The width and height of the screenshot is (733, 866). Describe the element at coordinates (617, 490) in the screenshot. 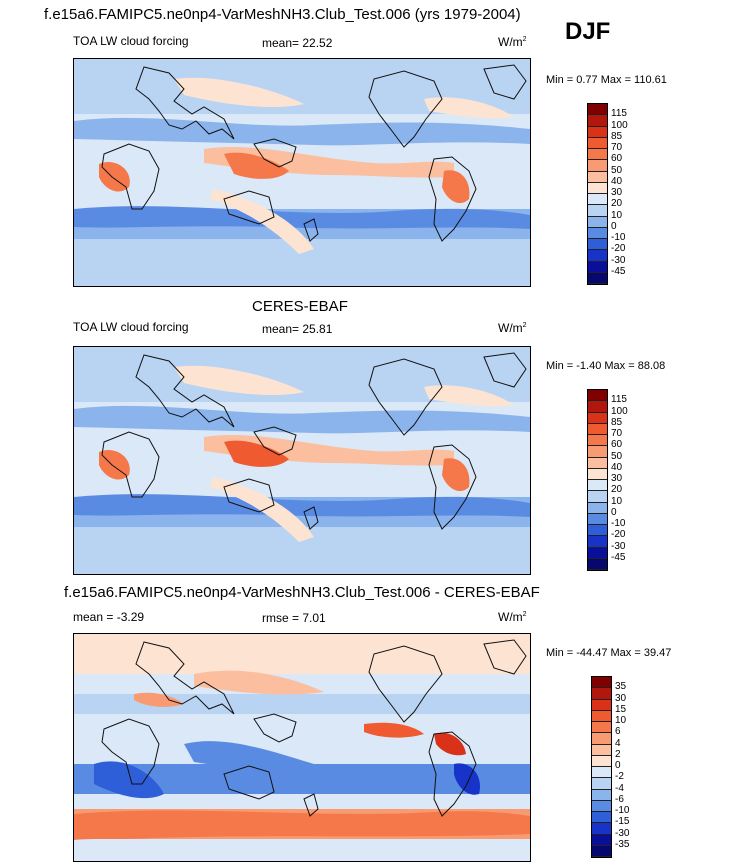

I see `colorbar-tick-label: 20` at that location.